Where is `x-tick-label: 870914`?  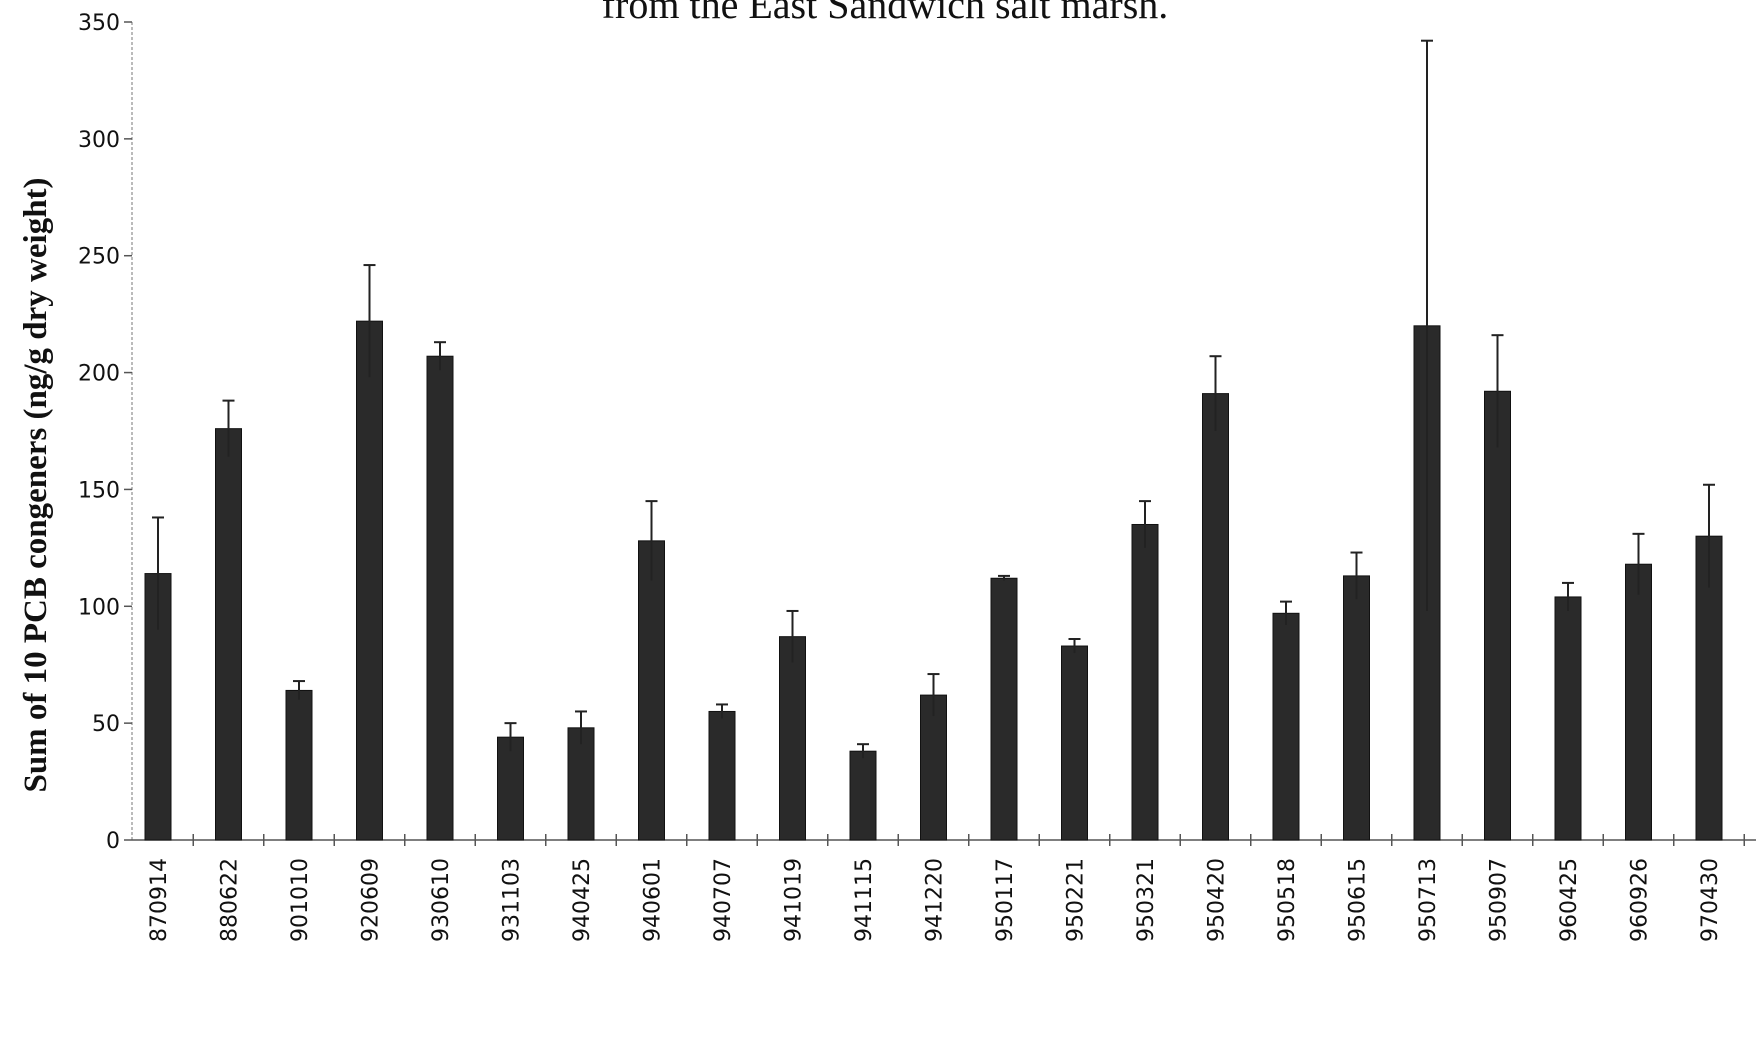 x-tick-label: 870914 is located at coordinates (159, 900).